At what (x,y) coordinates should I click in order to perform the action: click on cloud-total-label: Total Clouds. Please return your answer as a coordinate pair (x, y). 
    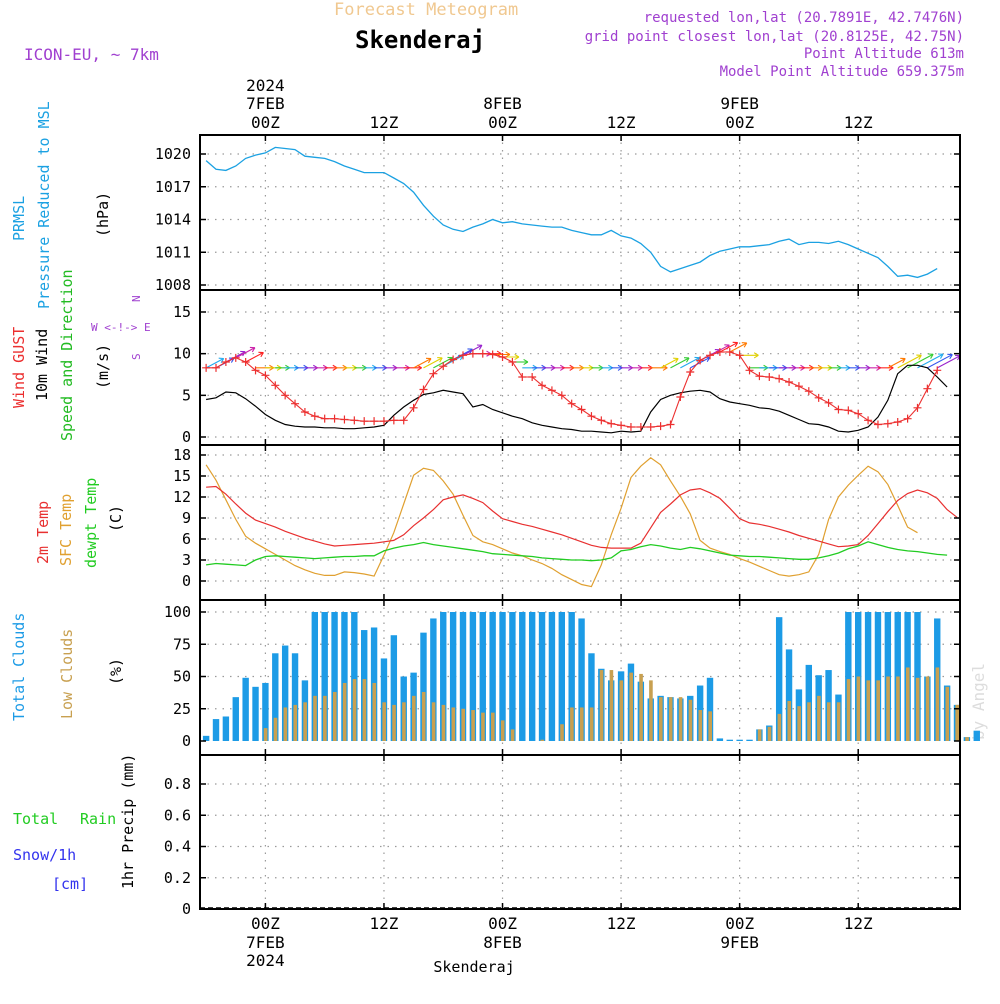
    Looking at the image, I should click on (19, 667).